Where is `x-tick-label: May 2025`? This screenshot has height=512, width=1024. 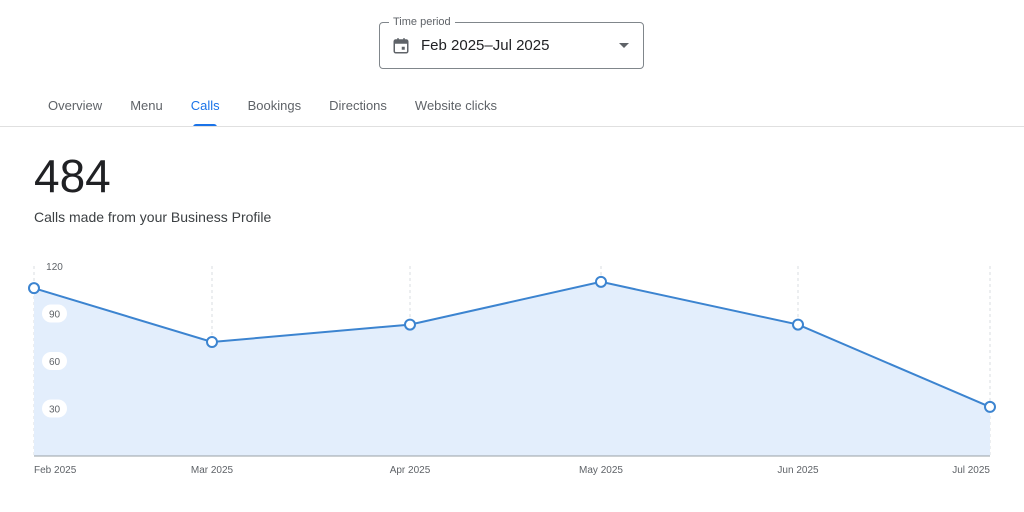 x-tick-label: May 2025 is located at coordinates (601, 470).